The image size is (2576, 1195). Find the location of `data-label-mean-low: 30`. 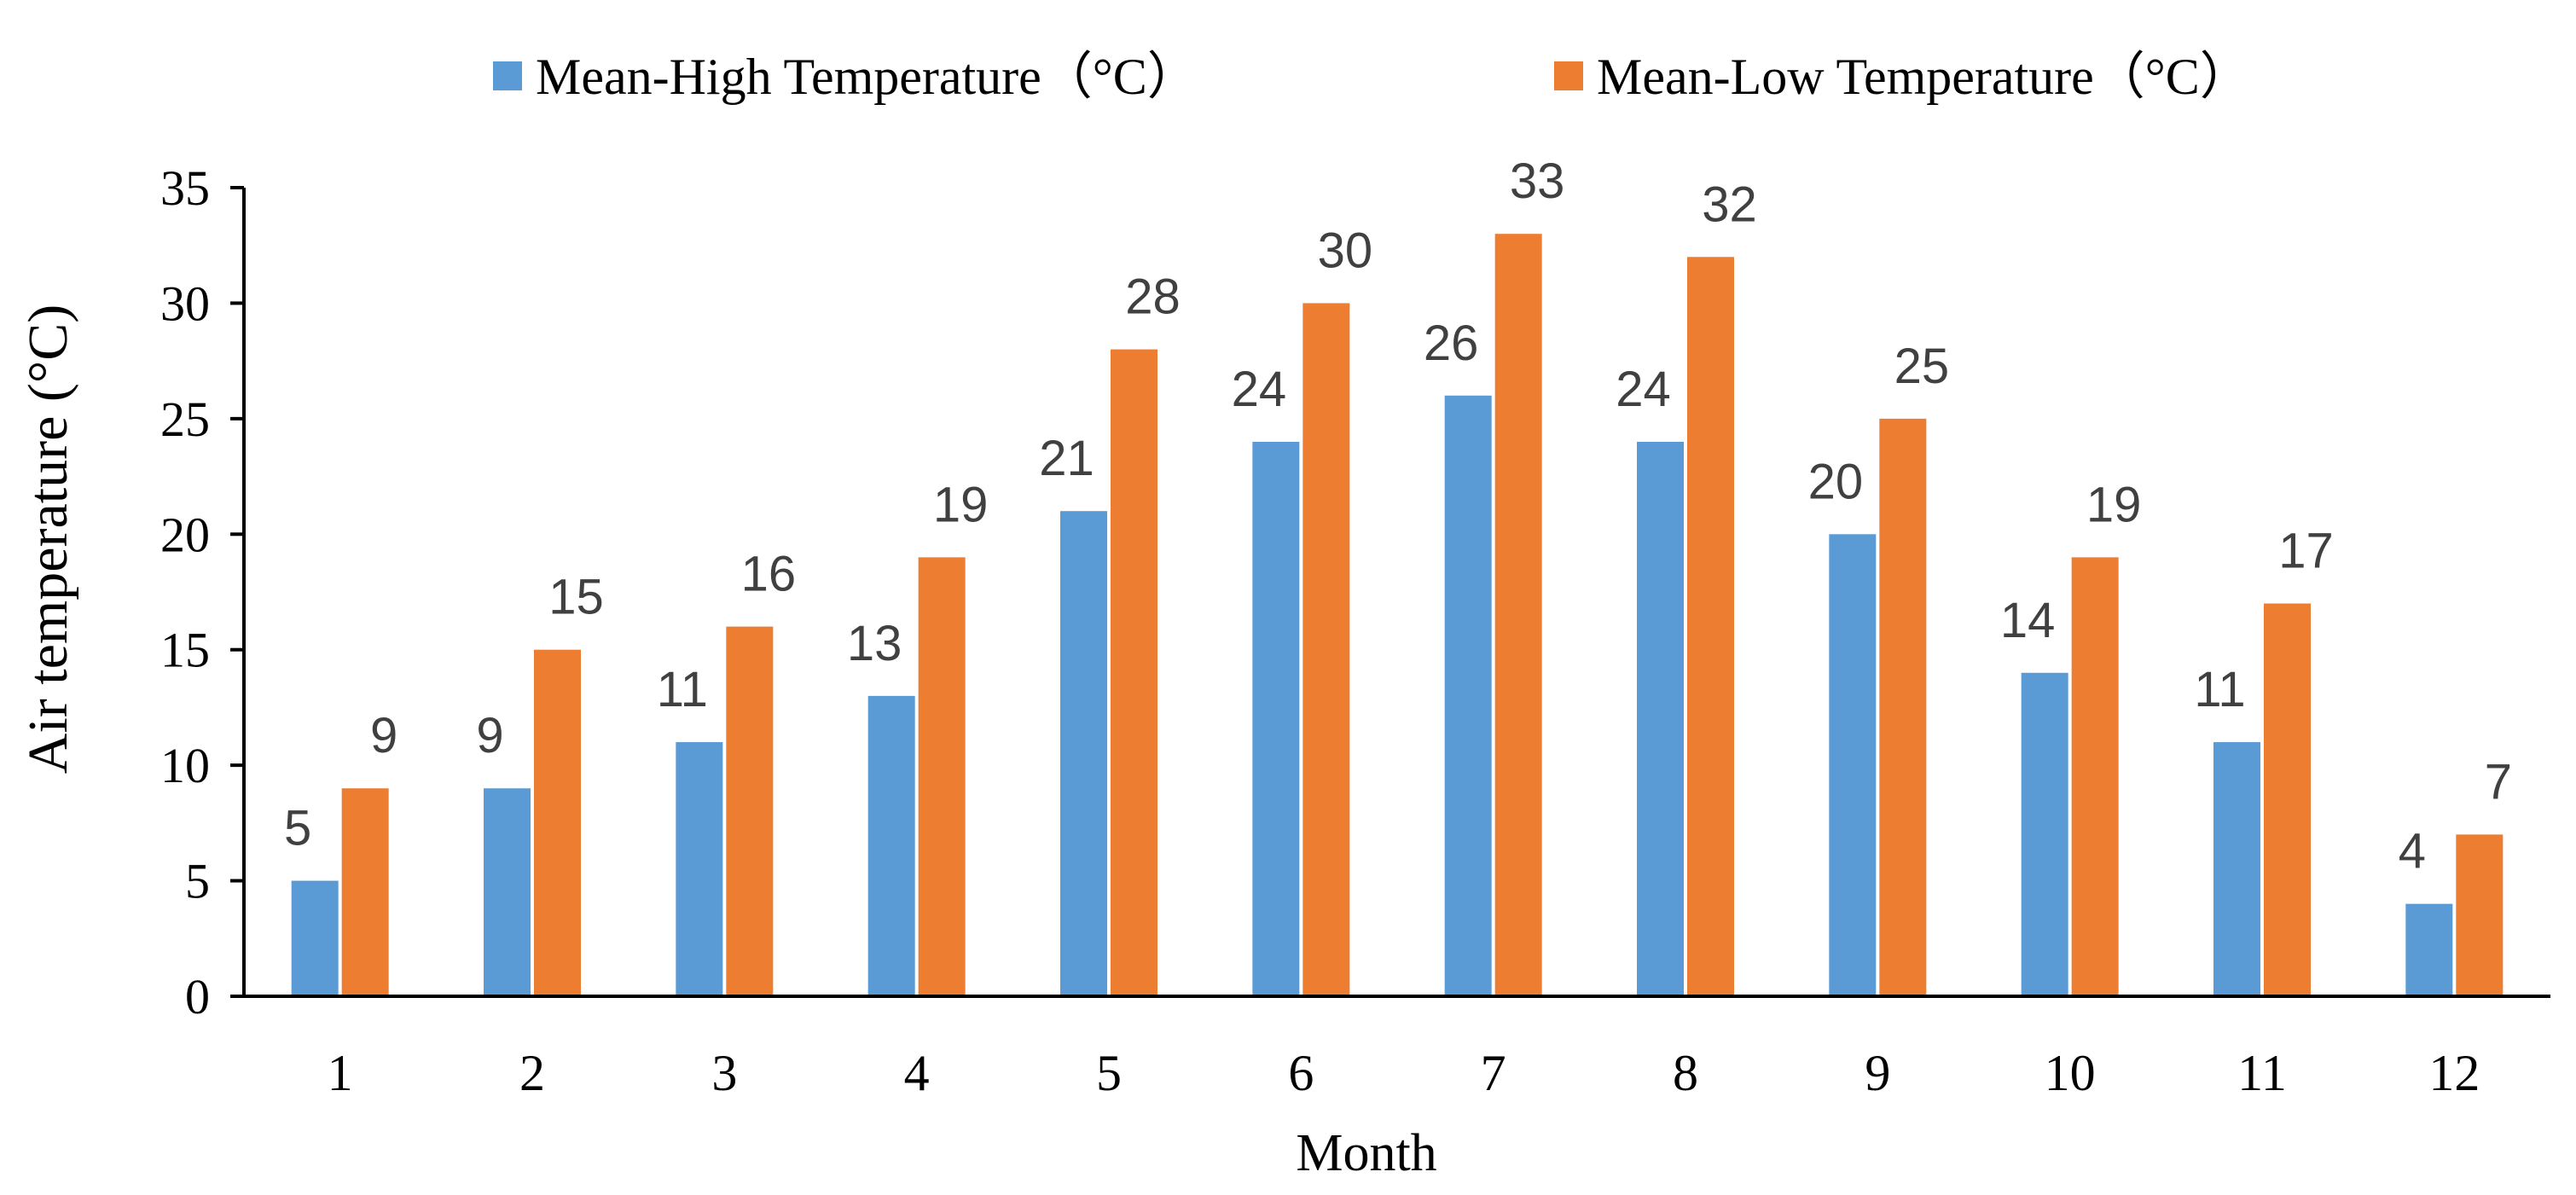

data-label-mean-low: 30 is located at coordinates (1345, 251).